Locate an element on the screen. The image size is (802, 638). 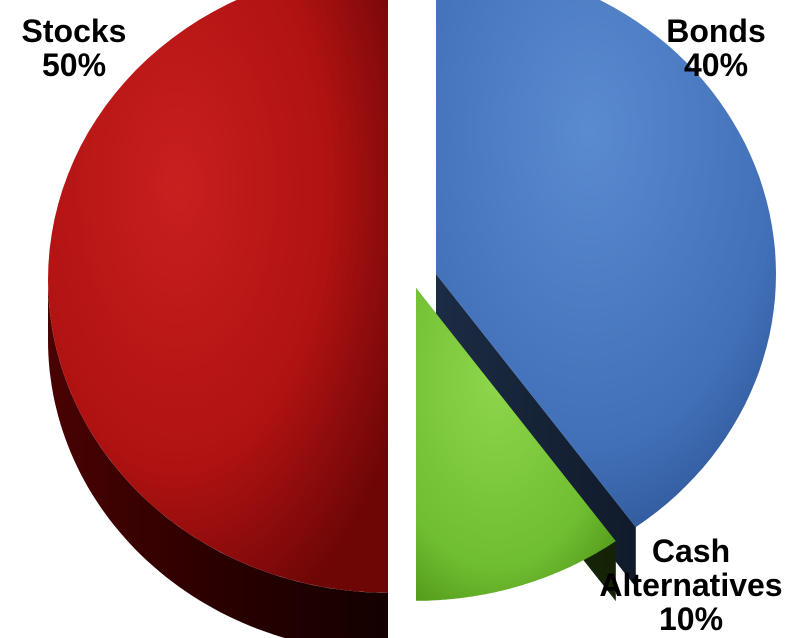
cash-alternatives-label: Cash Alternatives 10% is located at coordinates (691, 585).